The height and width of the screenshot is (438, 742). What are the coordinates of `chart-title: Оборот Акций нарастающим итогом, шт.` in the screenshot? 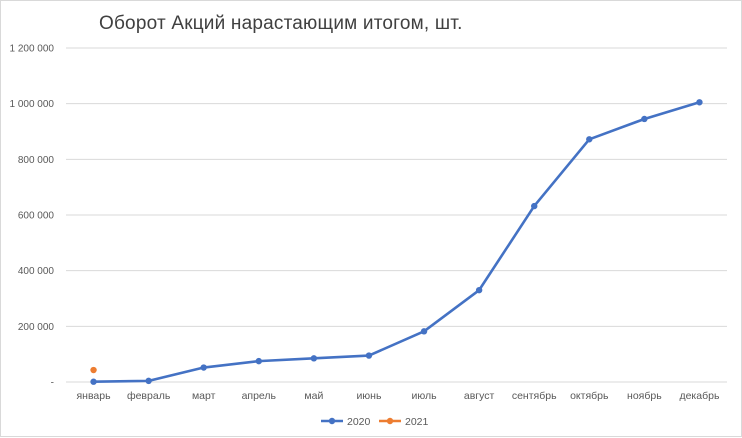 It's located at (281, 23).